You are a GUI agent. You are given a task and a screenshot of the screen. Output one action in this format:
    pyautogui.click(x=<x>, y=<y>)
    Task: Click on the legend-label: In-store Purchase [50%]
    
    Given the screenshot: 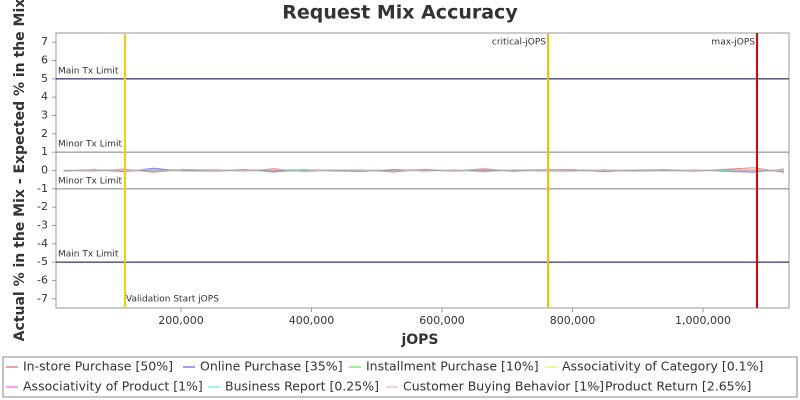 What is the action you would take?
    pyautogui.click(x=98, y=366)
    